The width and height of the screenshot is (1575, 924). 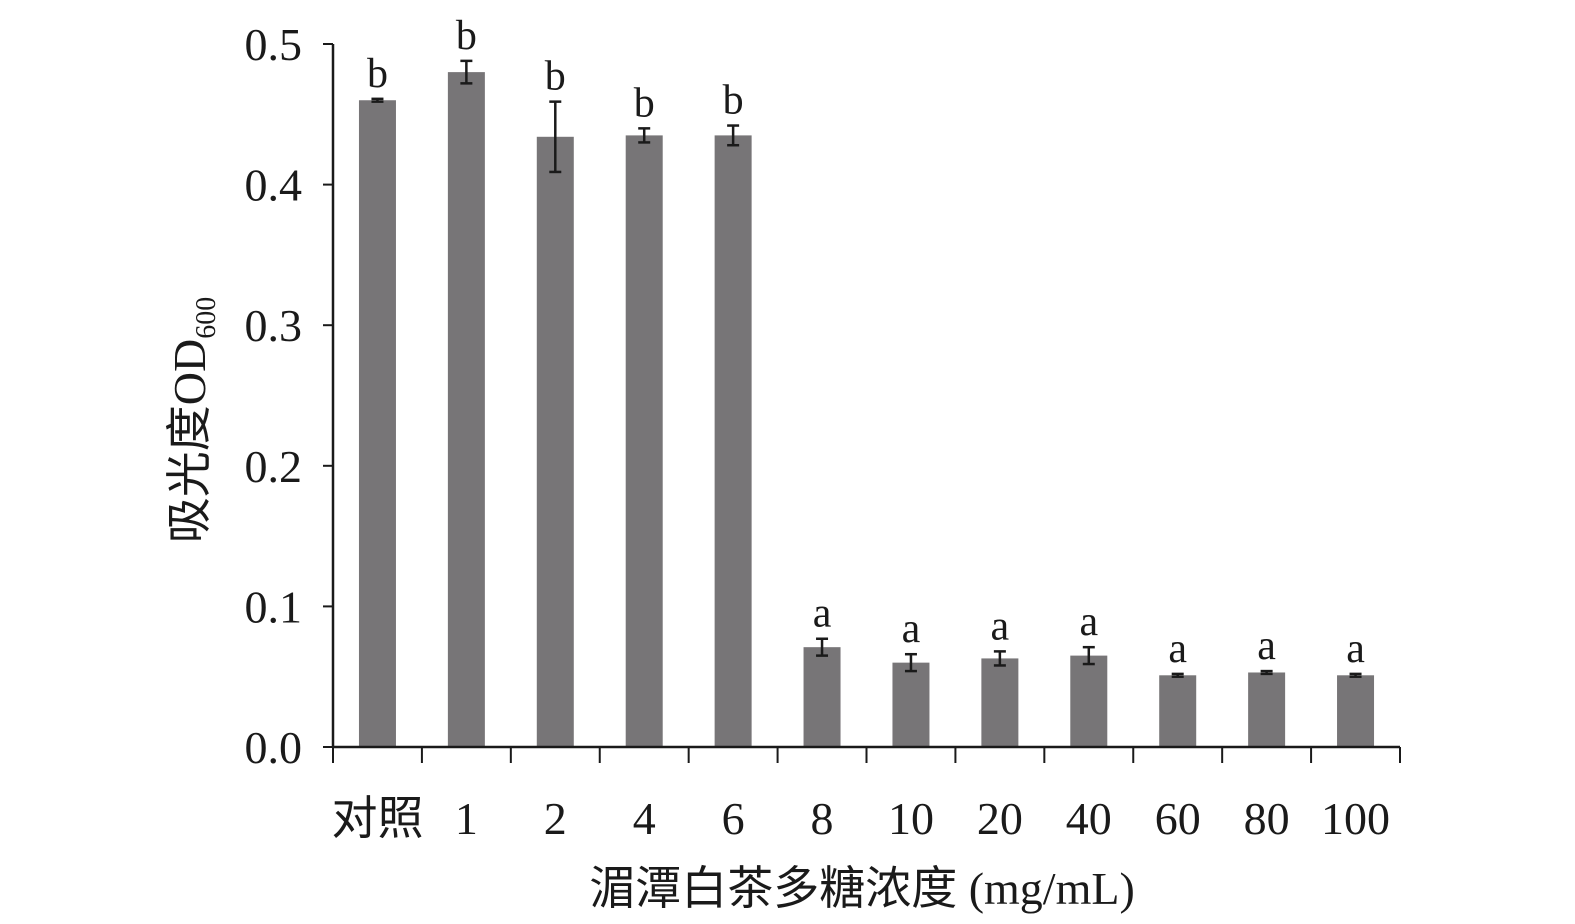 What do you see at coordinates (1000, 818) in the screenshot?
I see `x-tick-label-7: 20` at bounding box center [1000, 818].